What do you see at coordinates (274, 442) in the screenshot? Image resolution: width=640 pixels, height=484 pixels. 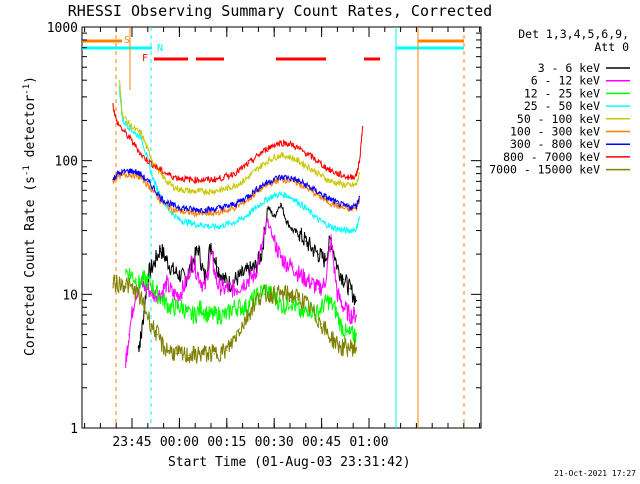 I see `x-tick-label: 00:30` at bounding box center [274, 442].